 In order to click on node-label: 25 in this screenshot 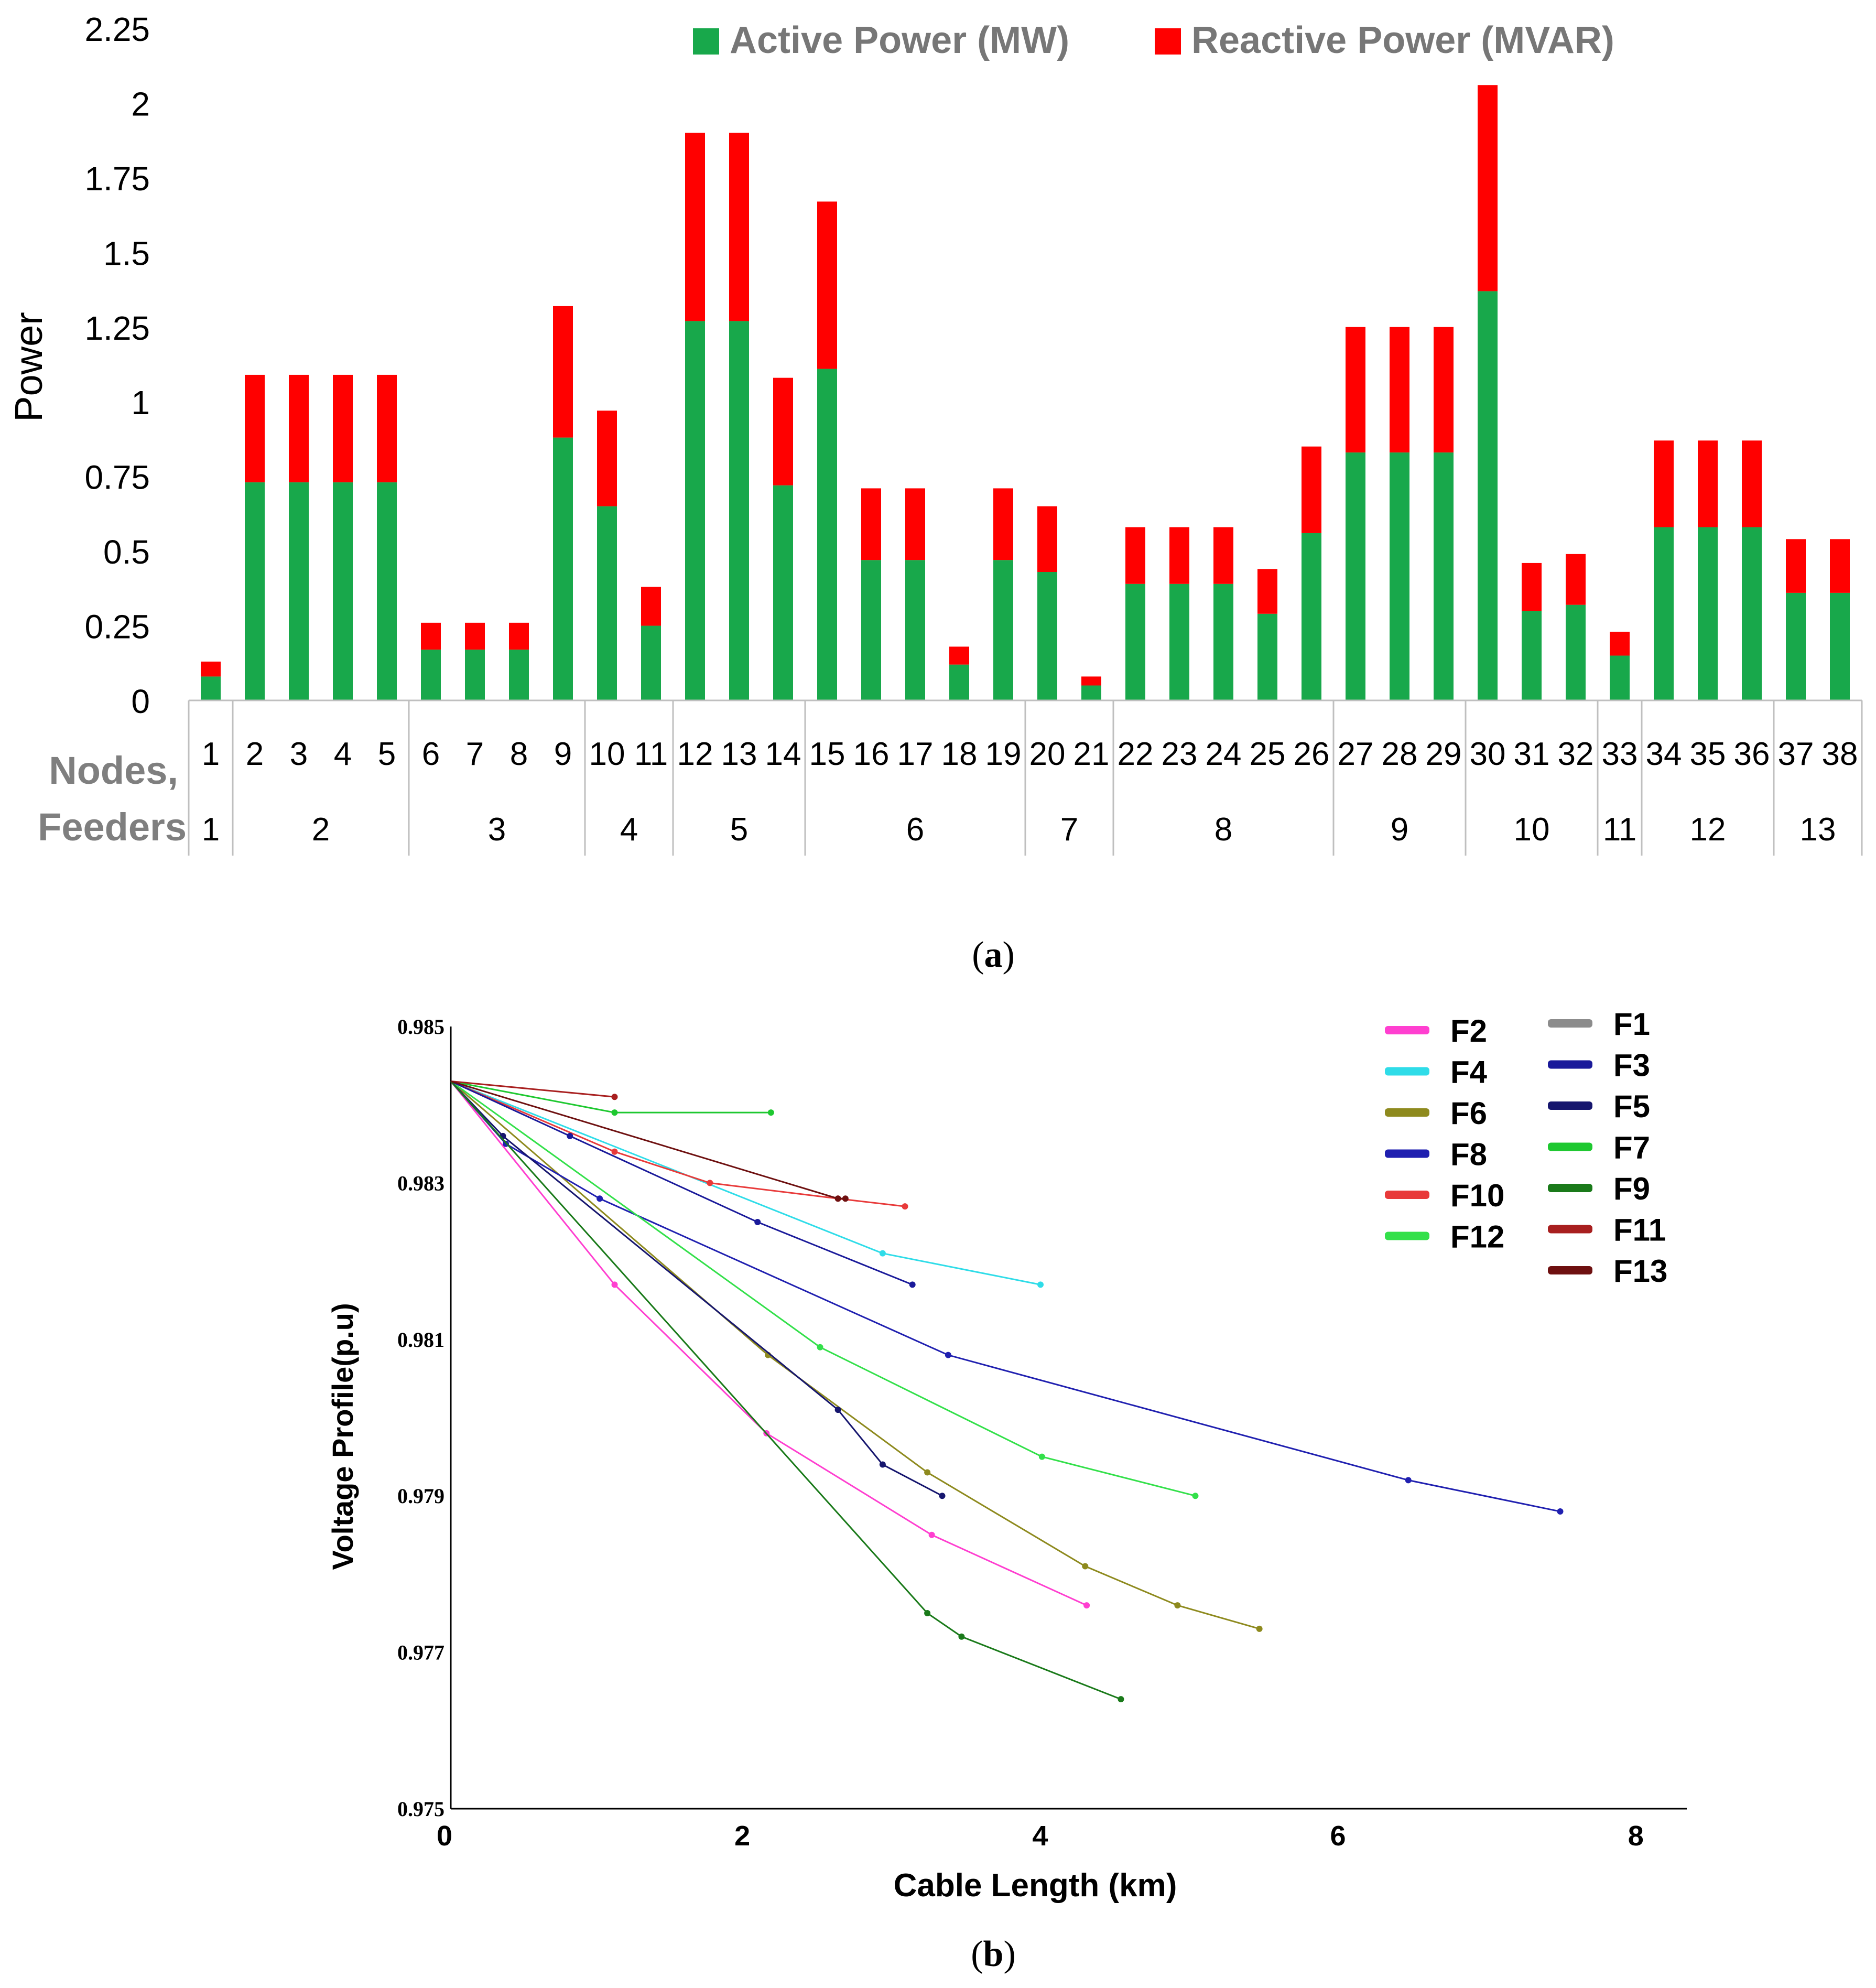, I will do `click(1268, 754)`.